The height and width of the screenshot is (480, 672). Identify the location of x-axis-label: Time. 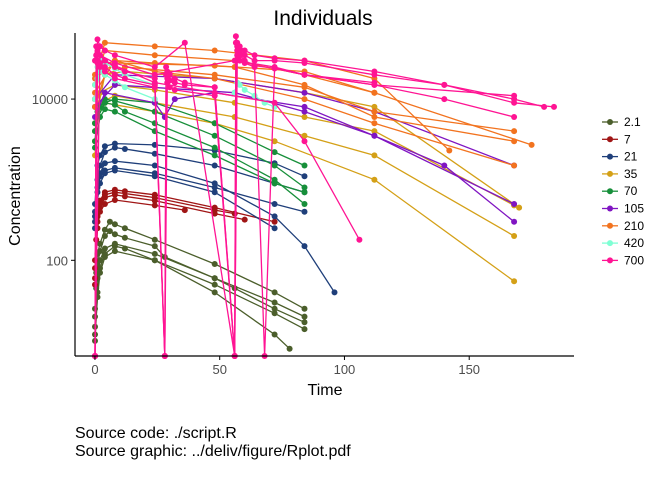
(325, 390).